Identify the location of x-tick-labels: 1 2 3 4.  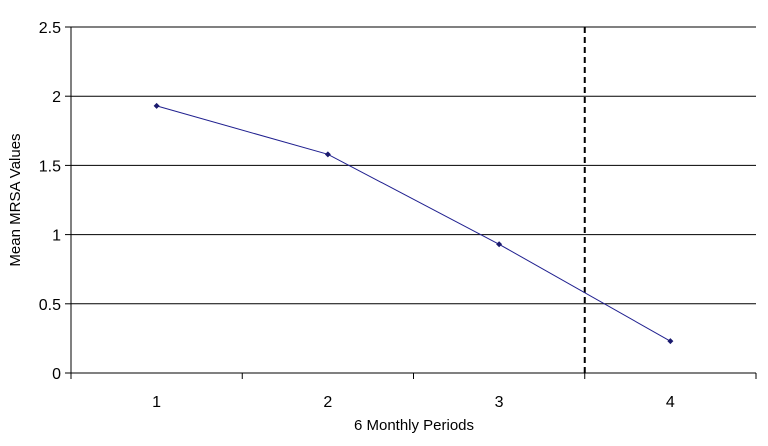
(413, 402).